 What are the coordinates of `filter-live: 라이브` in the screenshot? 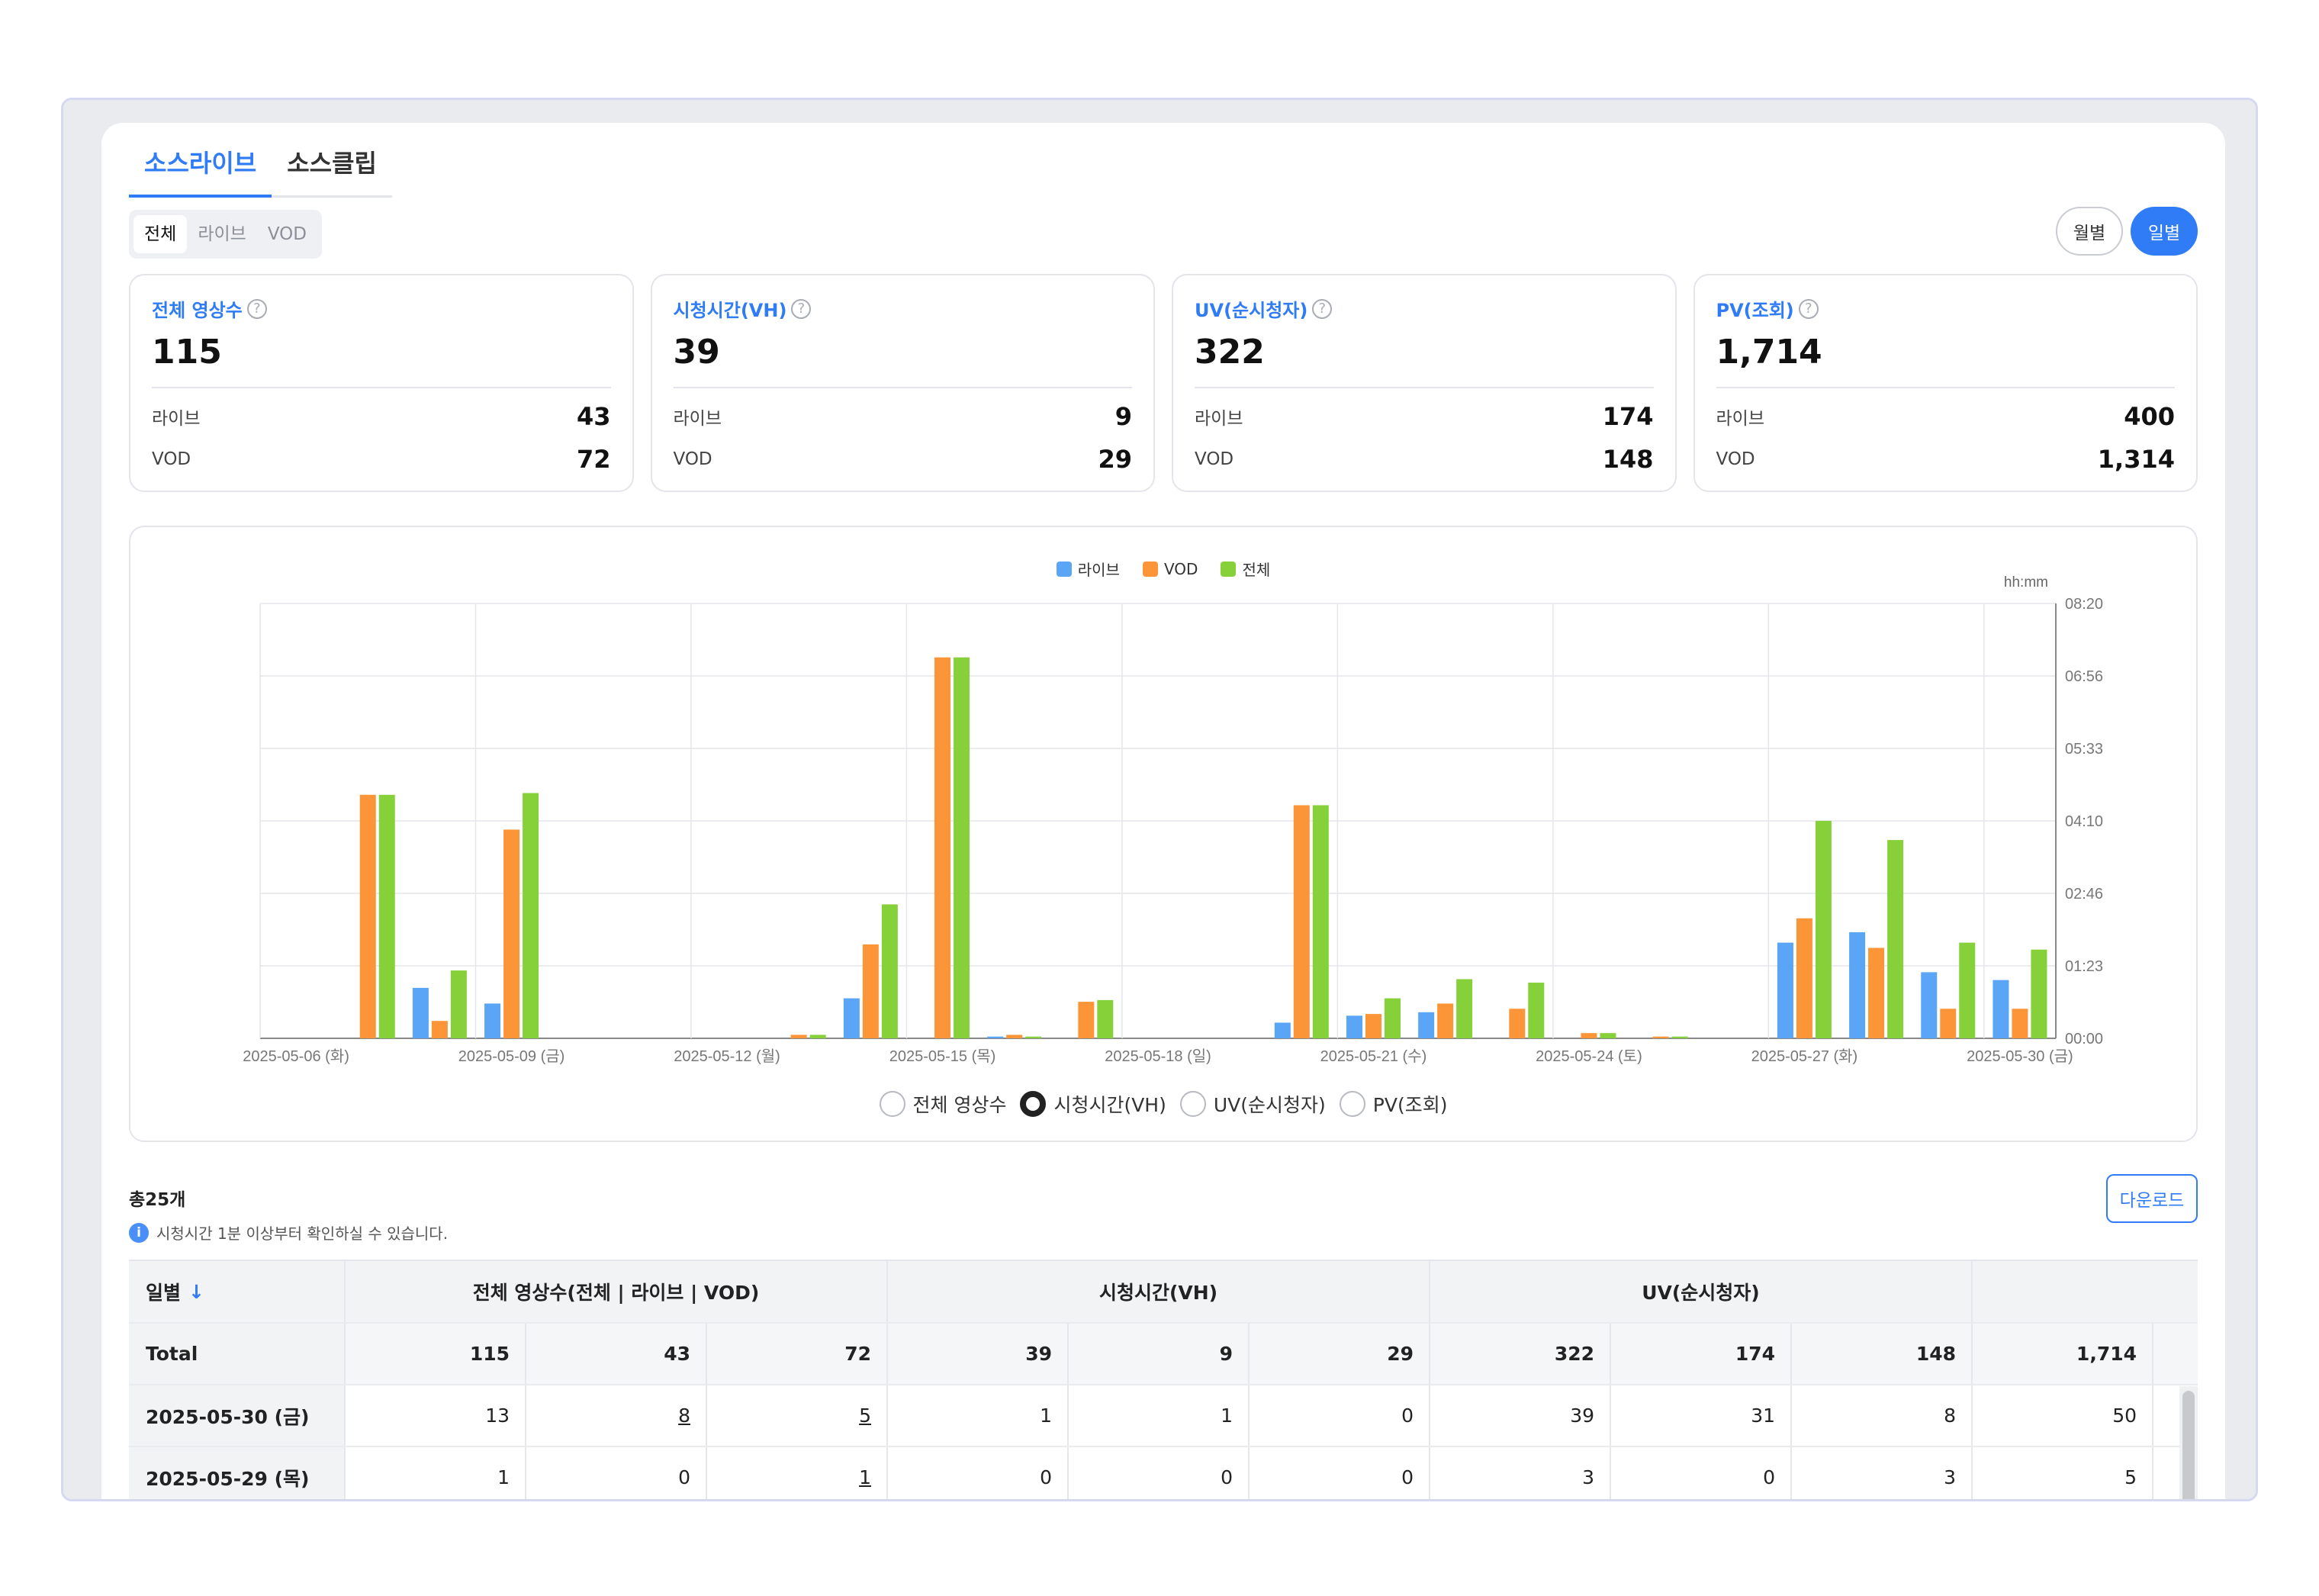 It's located at (222, 234).